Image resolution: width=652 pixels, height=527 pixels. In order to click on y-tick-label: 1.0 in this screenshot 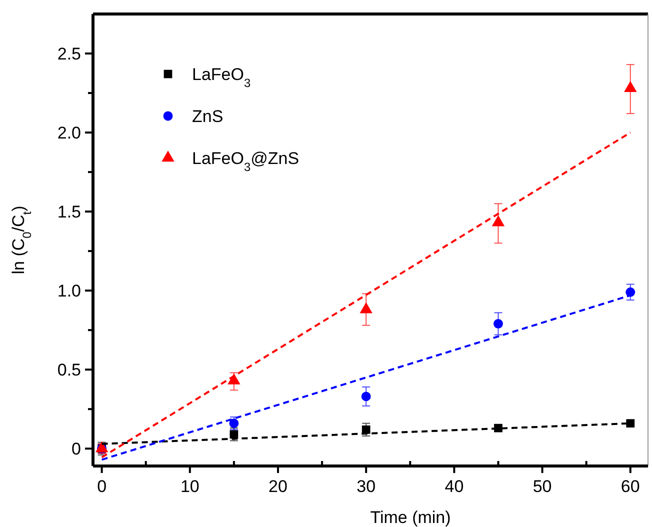, I will do `click(69, 291)`.